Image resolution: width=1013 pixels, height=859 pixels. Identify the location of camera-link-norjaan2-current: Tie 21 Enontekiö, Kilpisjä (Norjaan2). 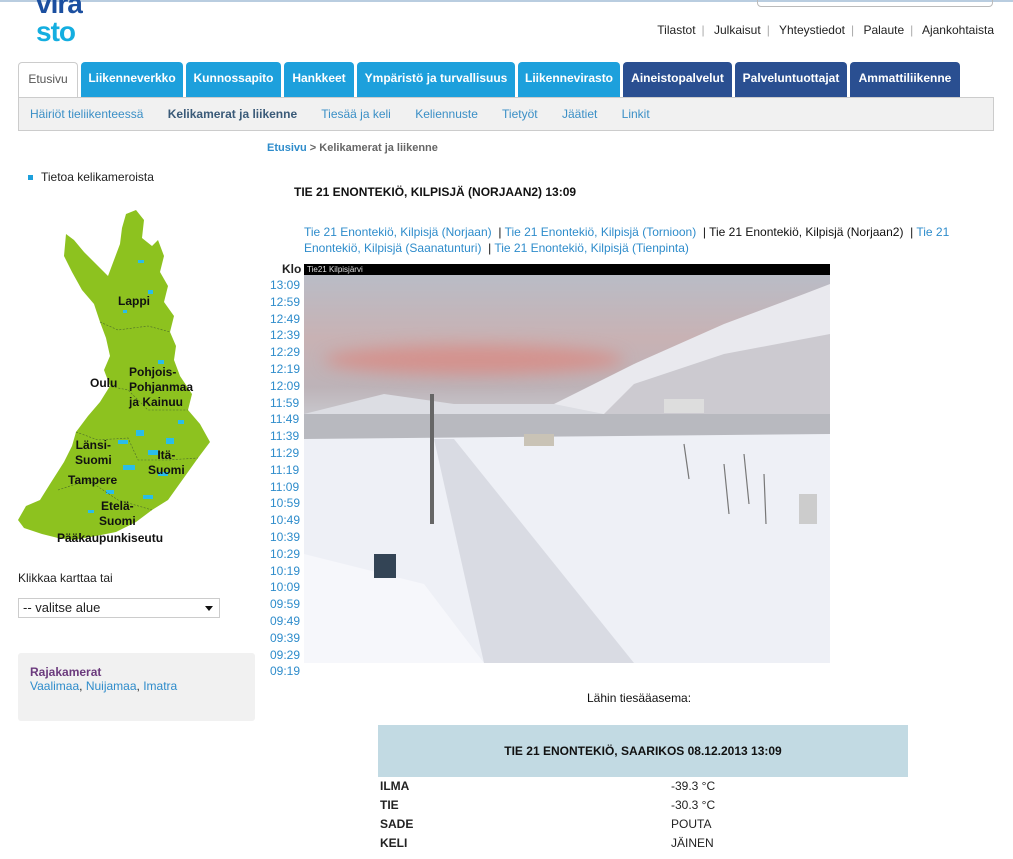
(806, 232).